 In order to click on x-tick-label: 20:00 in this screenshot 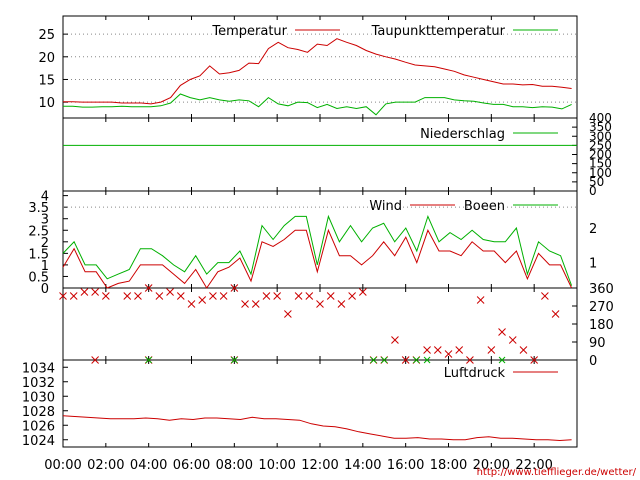, I will do `click(491, 465)`.